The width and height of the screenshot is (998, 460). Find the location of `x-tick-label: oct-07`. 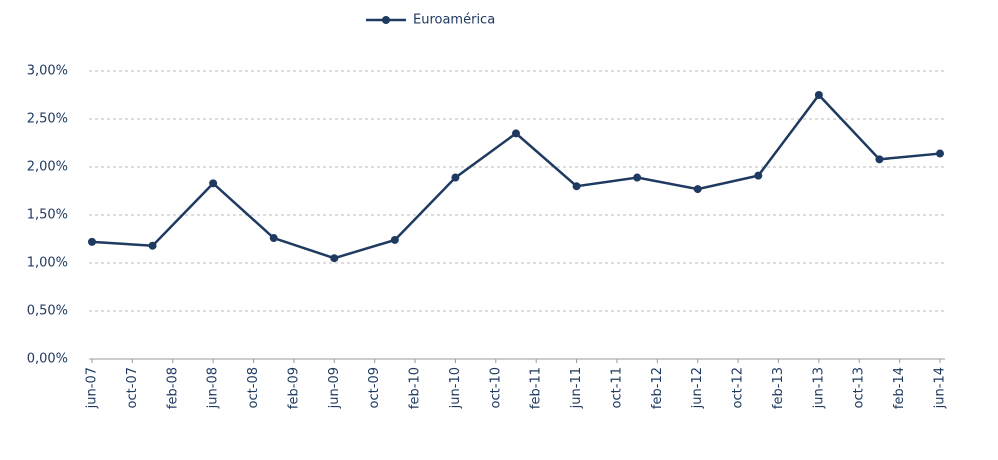

x-tick-label: oct-07 is located at coordinates (132, 387).